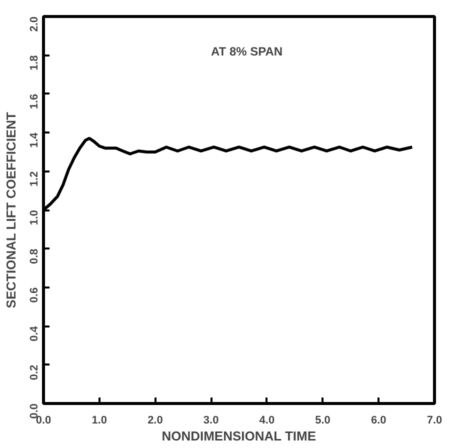  Describe the element at coordinates (34, 333) in the screenshot. I see `y-tick-label: 0.4` at that location.